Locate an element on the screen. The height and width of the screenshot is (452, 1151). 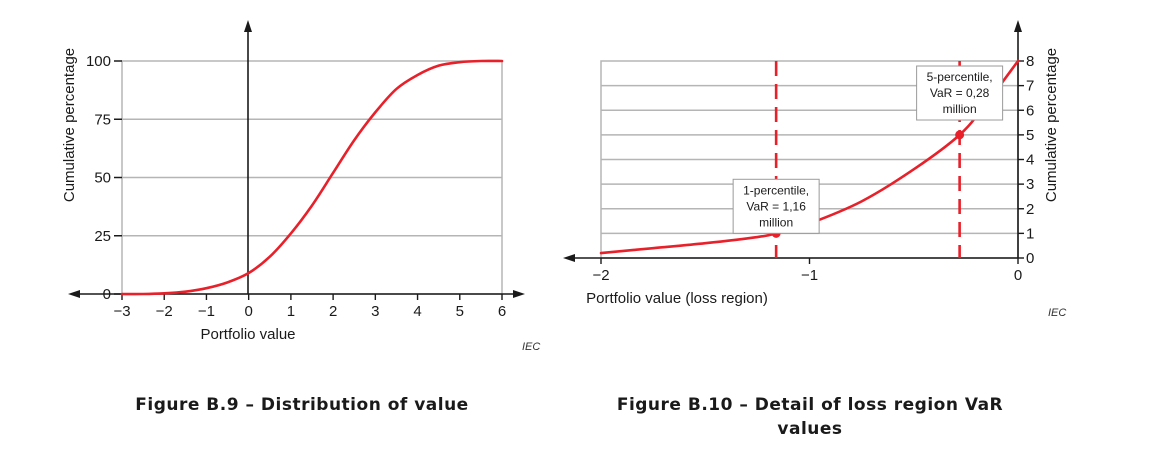
x-tick-label: 4 is located at coordinates (417, 311).